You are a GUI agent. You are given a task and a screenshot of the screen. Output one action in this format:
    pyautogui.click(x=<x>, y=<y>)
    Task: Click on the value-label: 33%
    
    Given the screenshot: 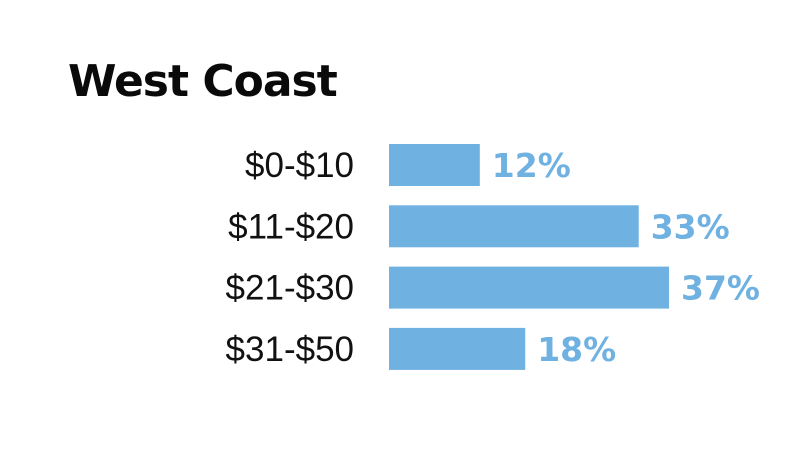 What is the action you would take?
    pyautogui.click(x=690, y=226)
    